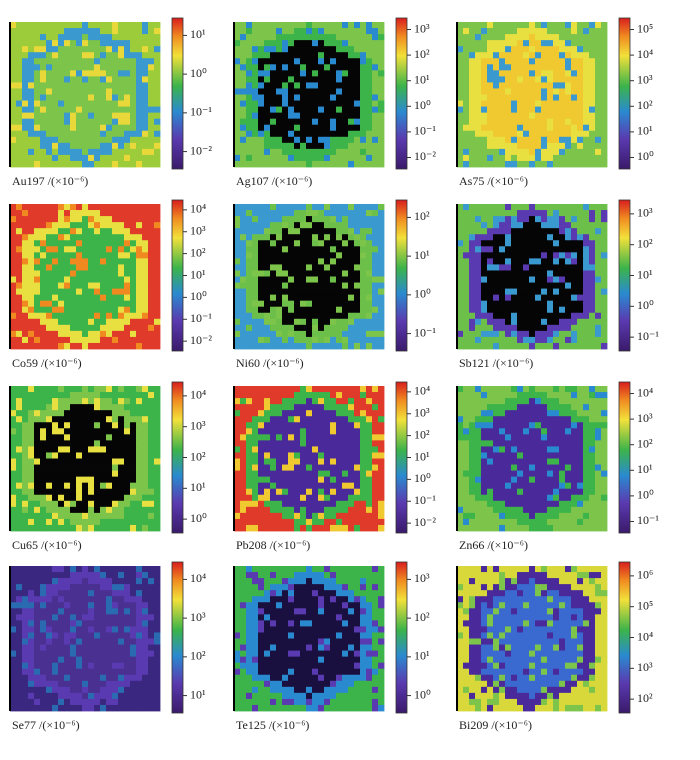 Image resolution: width=700 pixels, height=760 pixels. What do you see at coordinates (201, 340) in the screenshot?
I see `colorbar-tick-label: 10⁻²` at bounding box center [201, 340].